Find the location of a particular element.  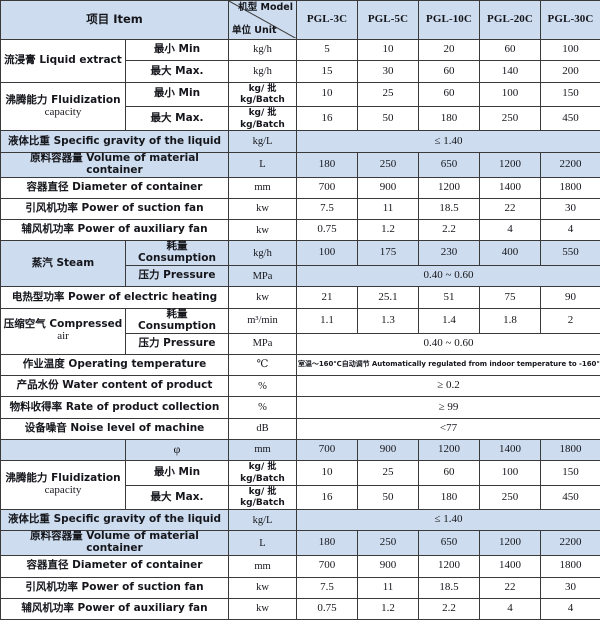

header-model-pgl-5c: PGL-5C is located at coordinates (388, 20).